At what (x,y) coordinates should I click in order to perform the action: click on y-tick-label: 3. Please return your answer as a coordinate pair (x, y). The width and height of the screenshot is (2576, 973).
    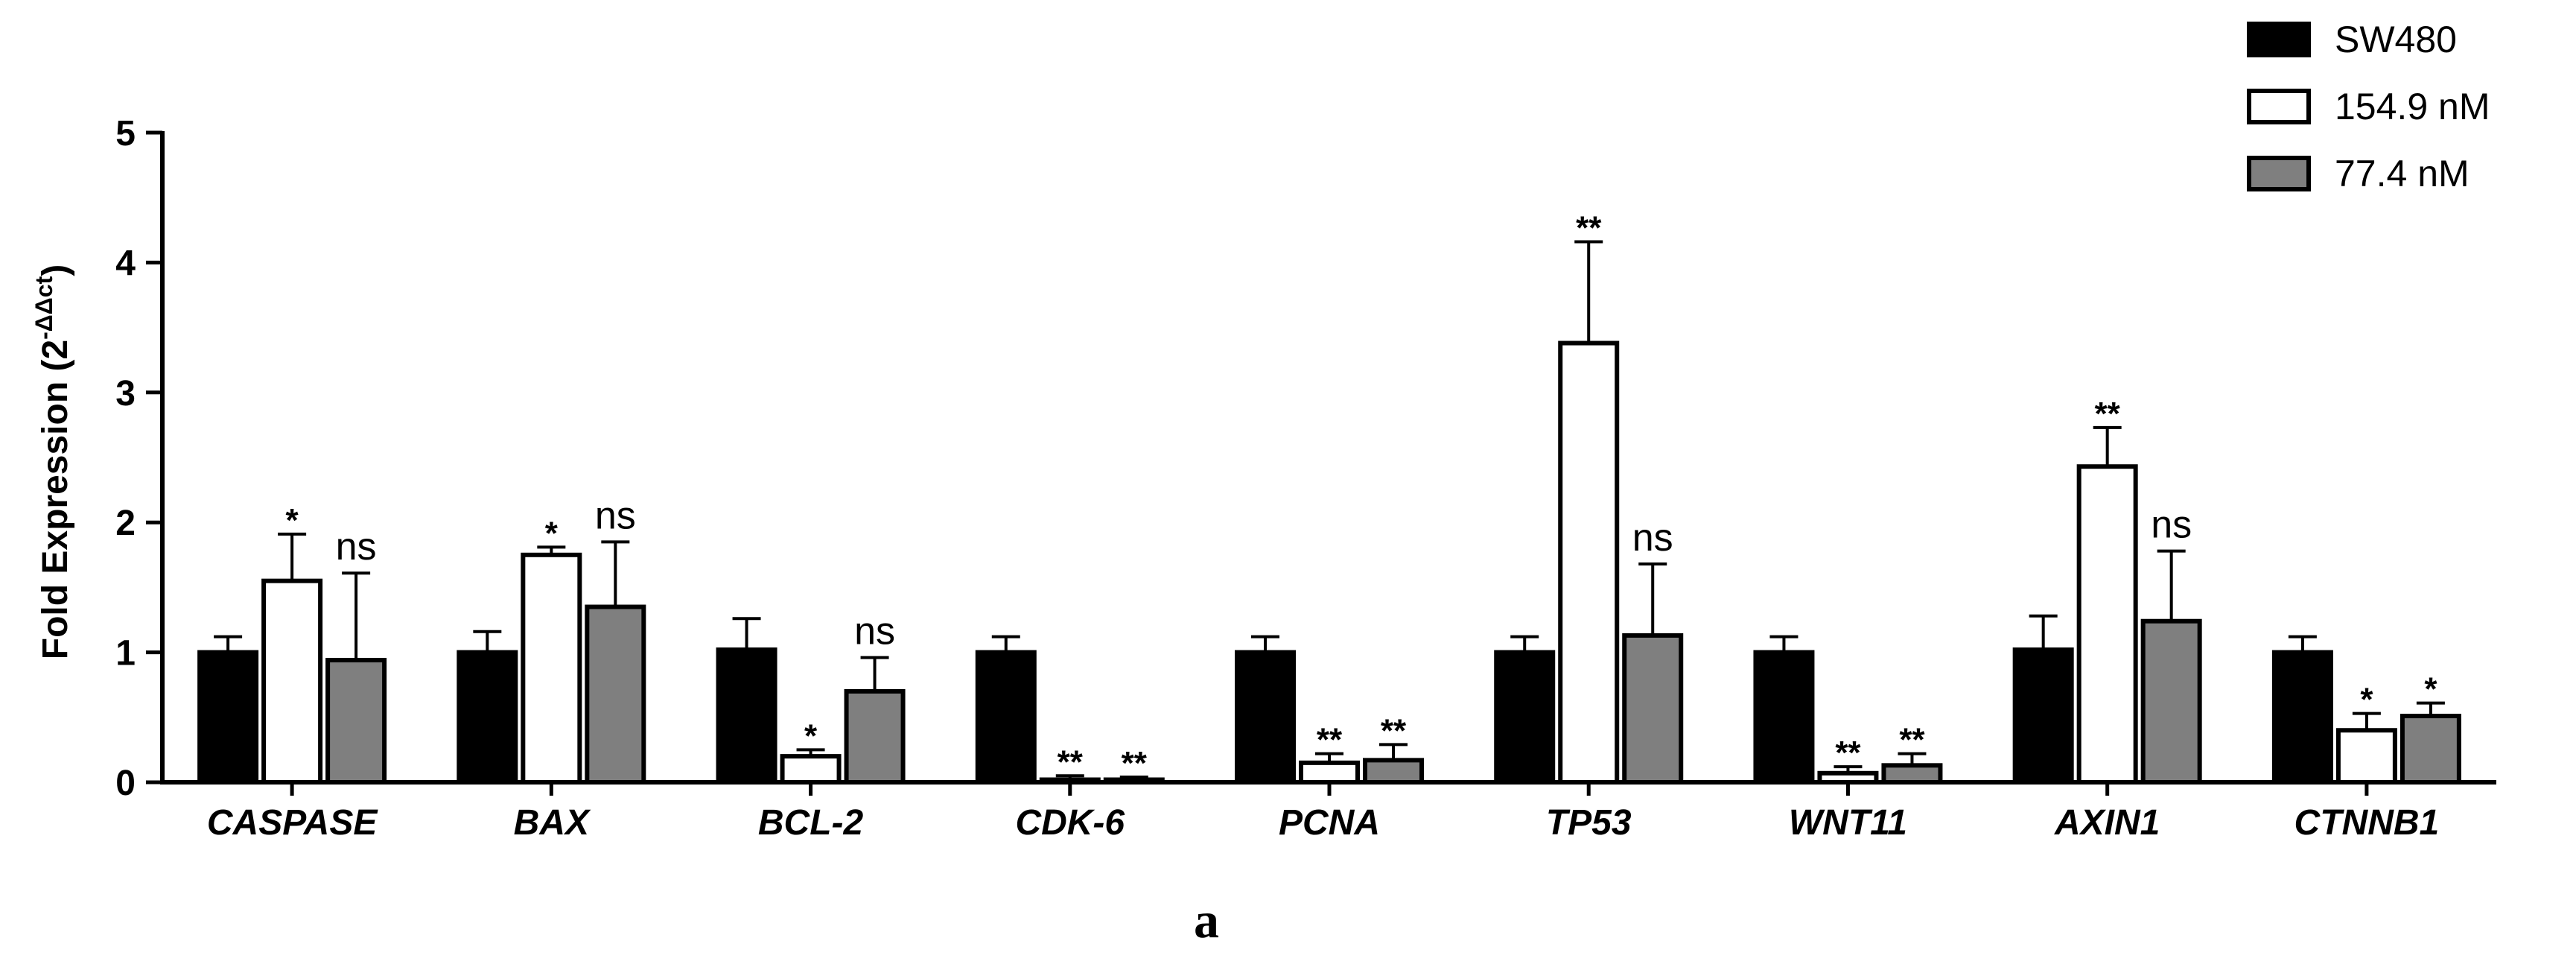
    Looking at the image, I should click on (125, 393).